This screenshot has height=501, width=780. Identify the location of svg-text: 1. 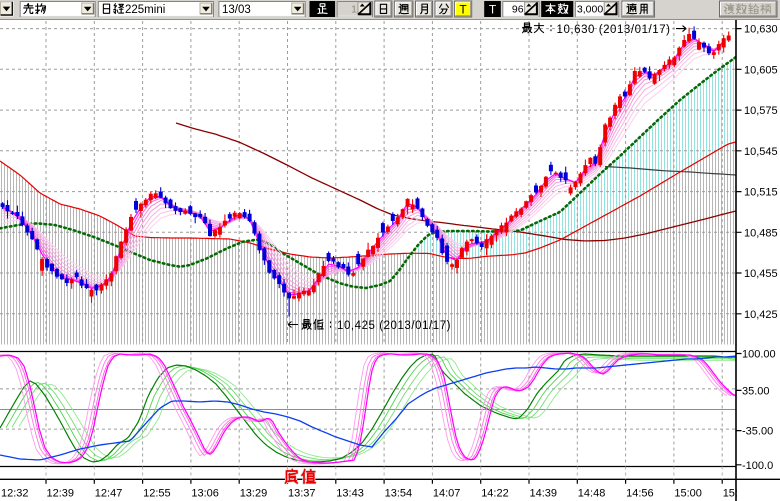
(354, 10).